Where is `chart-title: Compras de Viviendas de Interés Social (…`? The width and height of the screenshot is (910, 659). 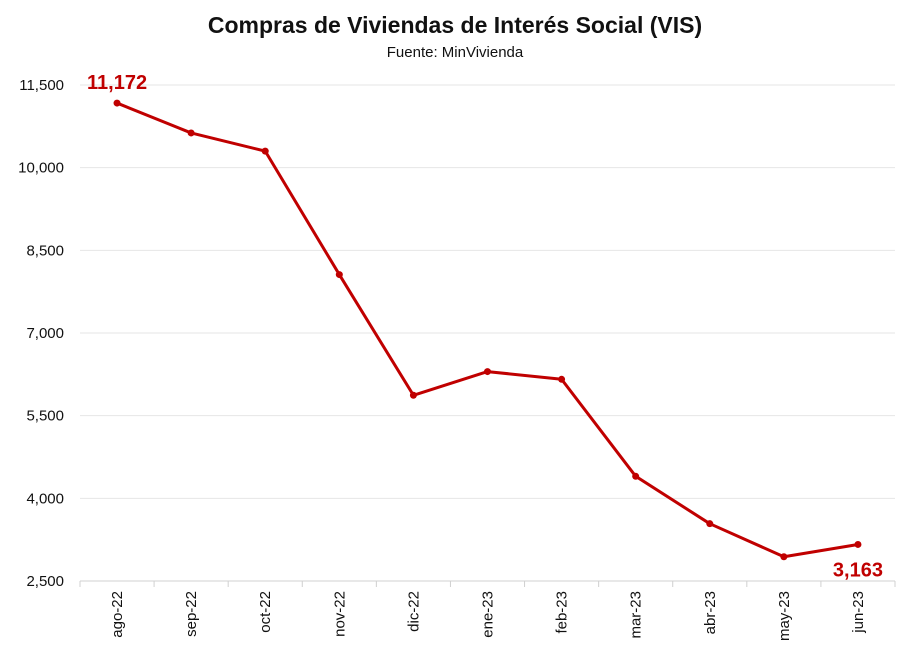 chart-title: Compras de Viviendas de Interés Social (… is located at coordinates (455, 25).